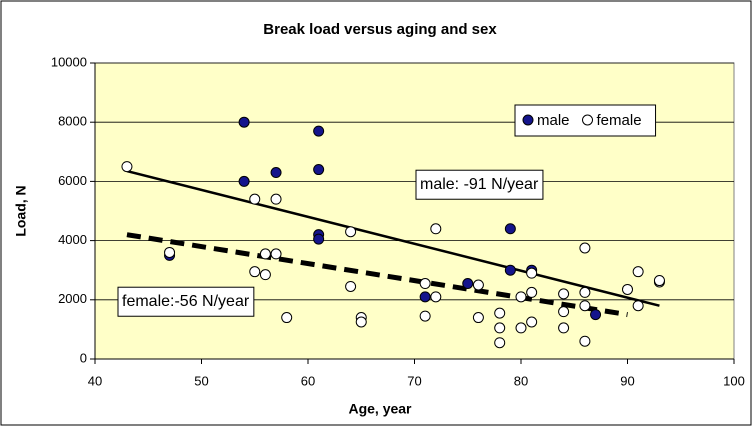 This screenshot has width=752, height=426. I want to click on trendline, so click(377, 275).